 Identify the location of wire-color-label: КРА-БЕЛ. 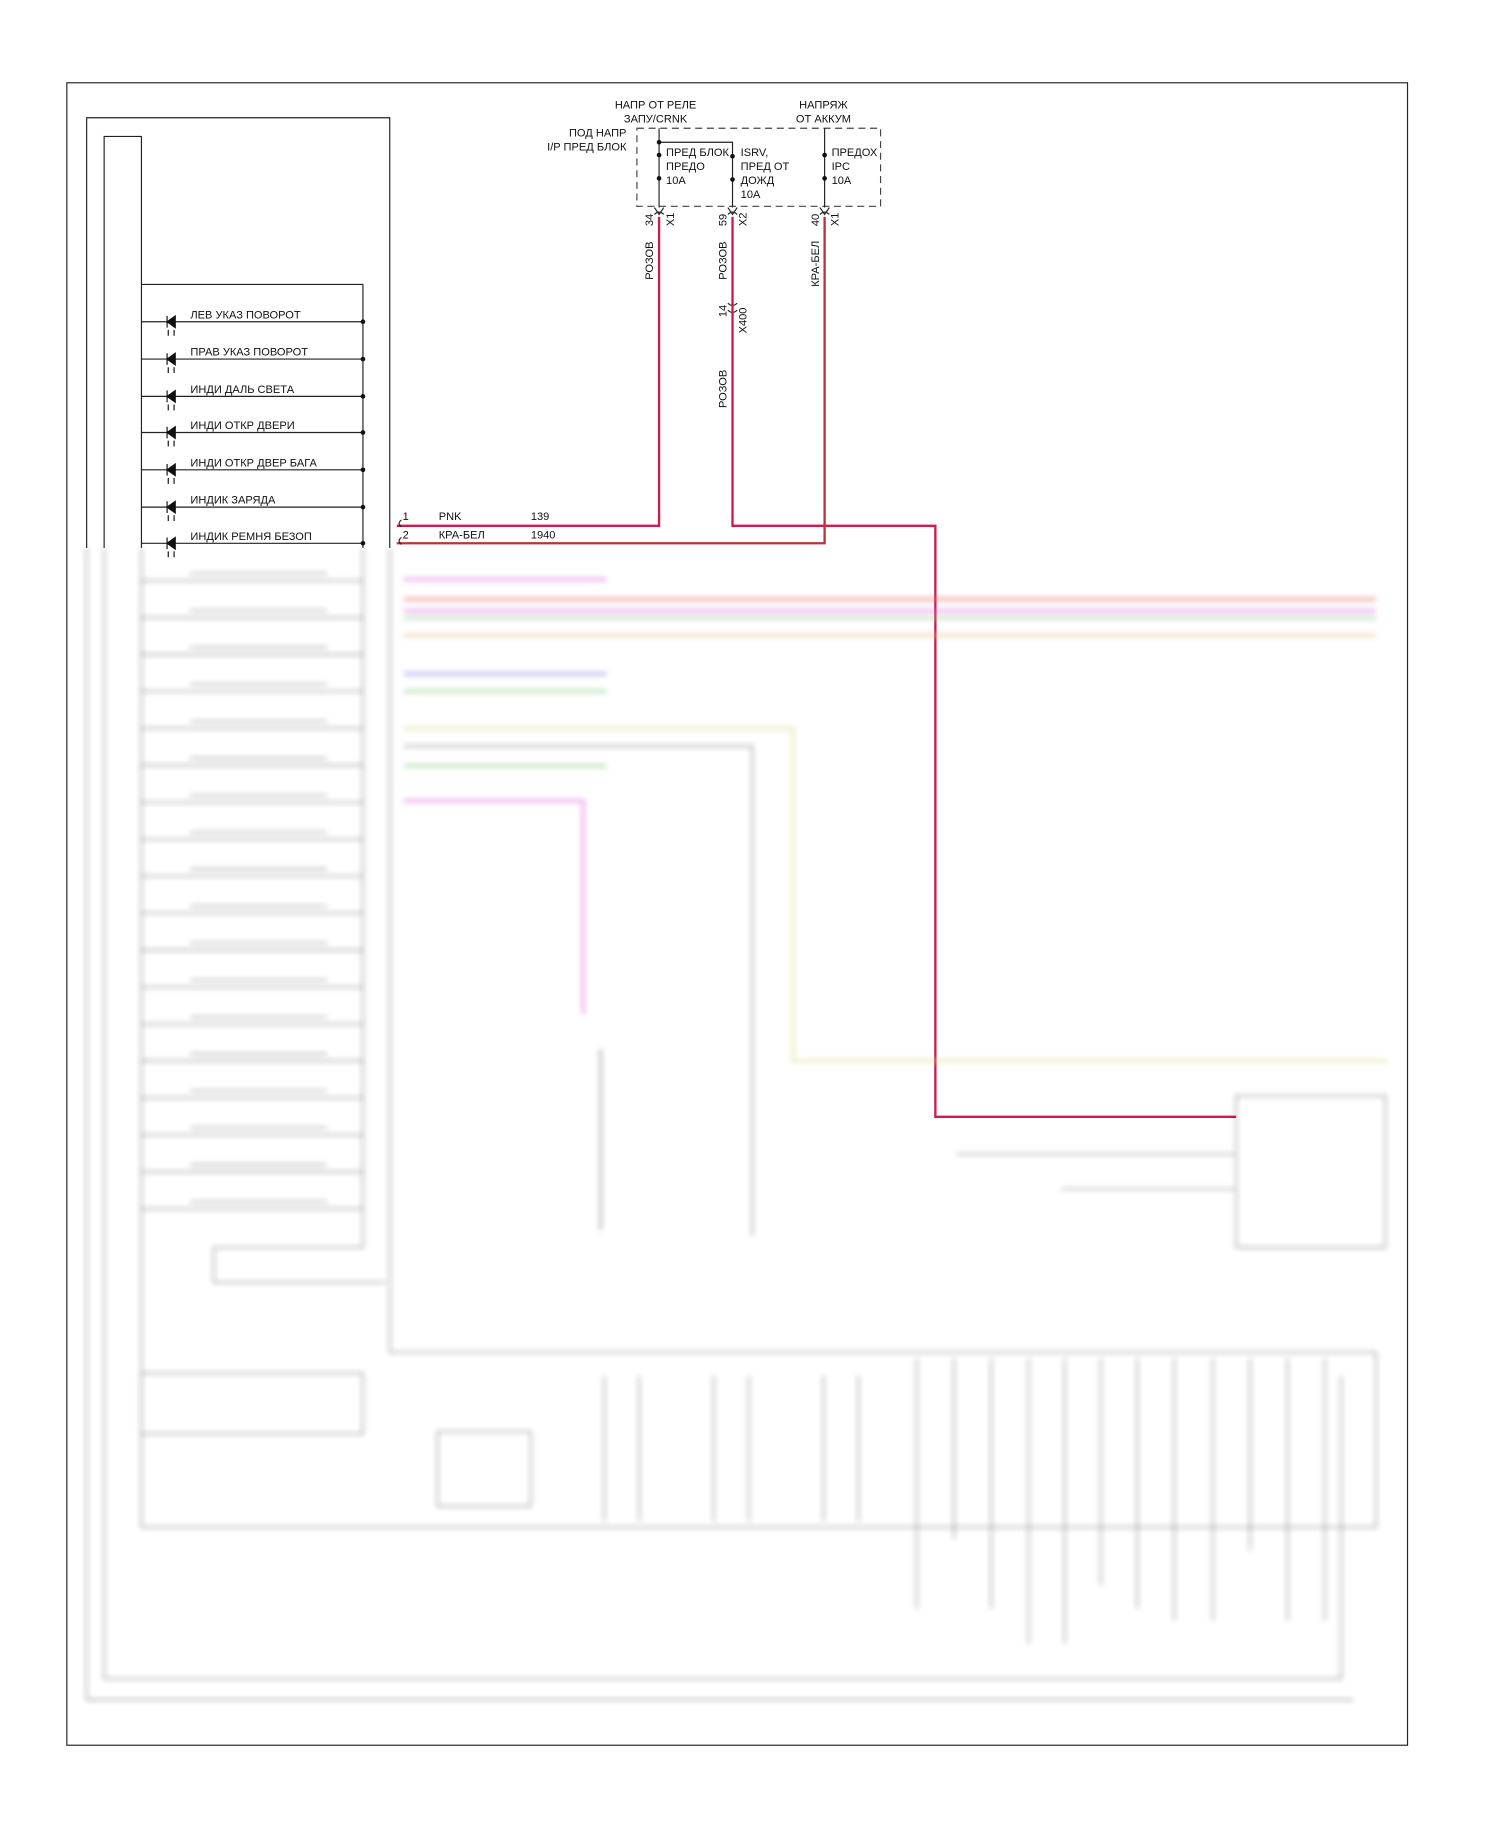
(816, 264).